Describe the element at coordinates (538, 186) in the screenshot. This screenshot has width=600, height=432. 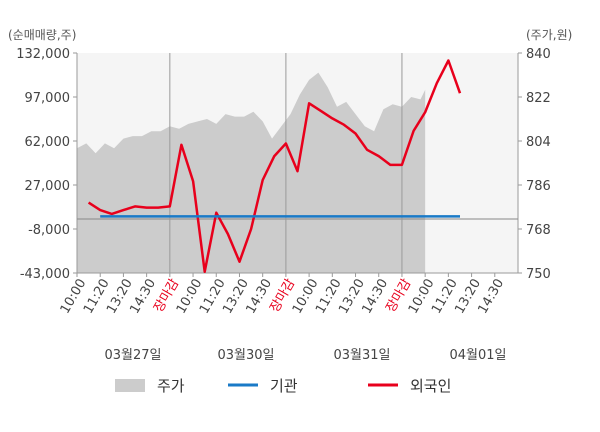
I see `right-tick-label: 786` at that location.